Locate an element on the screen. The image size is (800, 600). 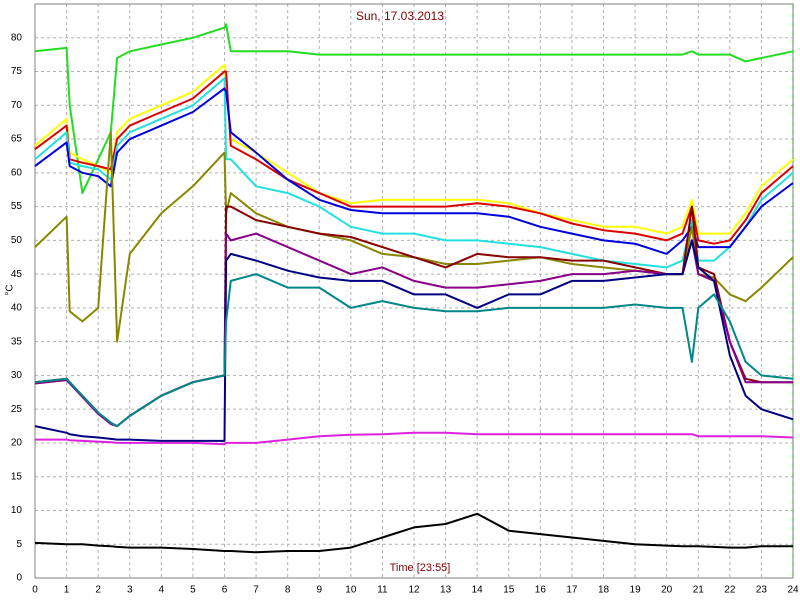
x-tick-label: 8 is located at coordinates (288, 590).